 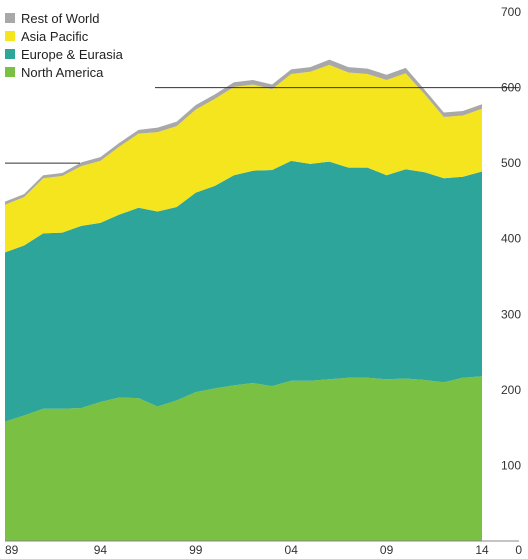 I want to click on y-tick-label: 500, so click(x=511, y=163).